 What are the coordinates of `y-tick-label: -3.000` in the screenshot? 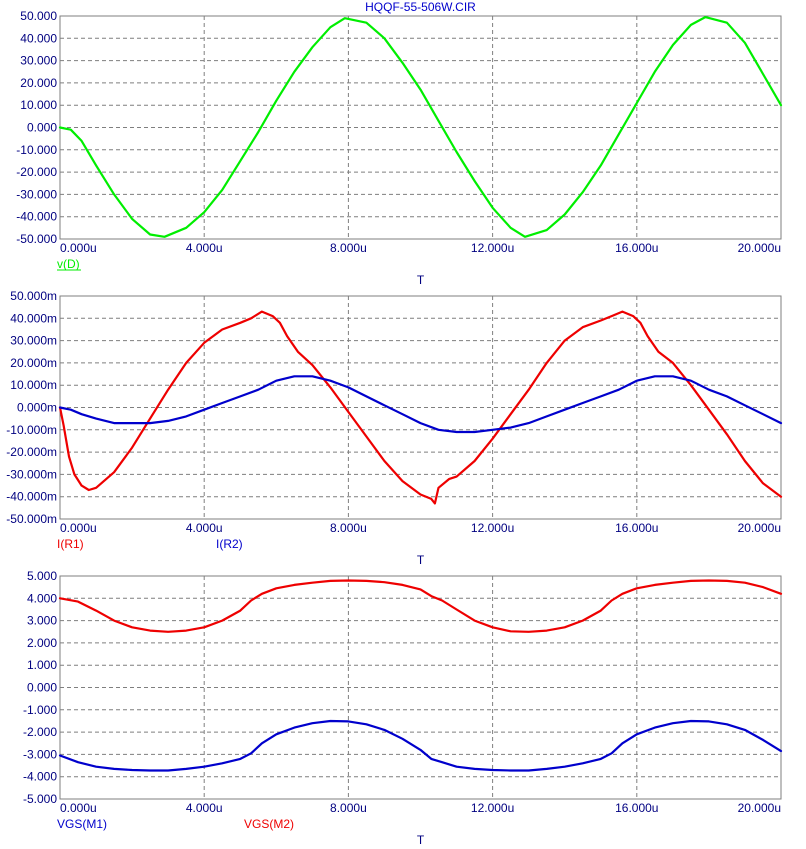 It's located at (40, 754).